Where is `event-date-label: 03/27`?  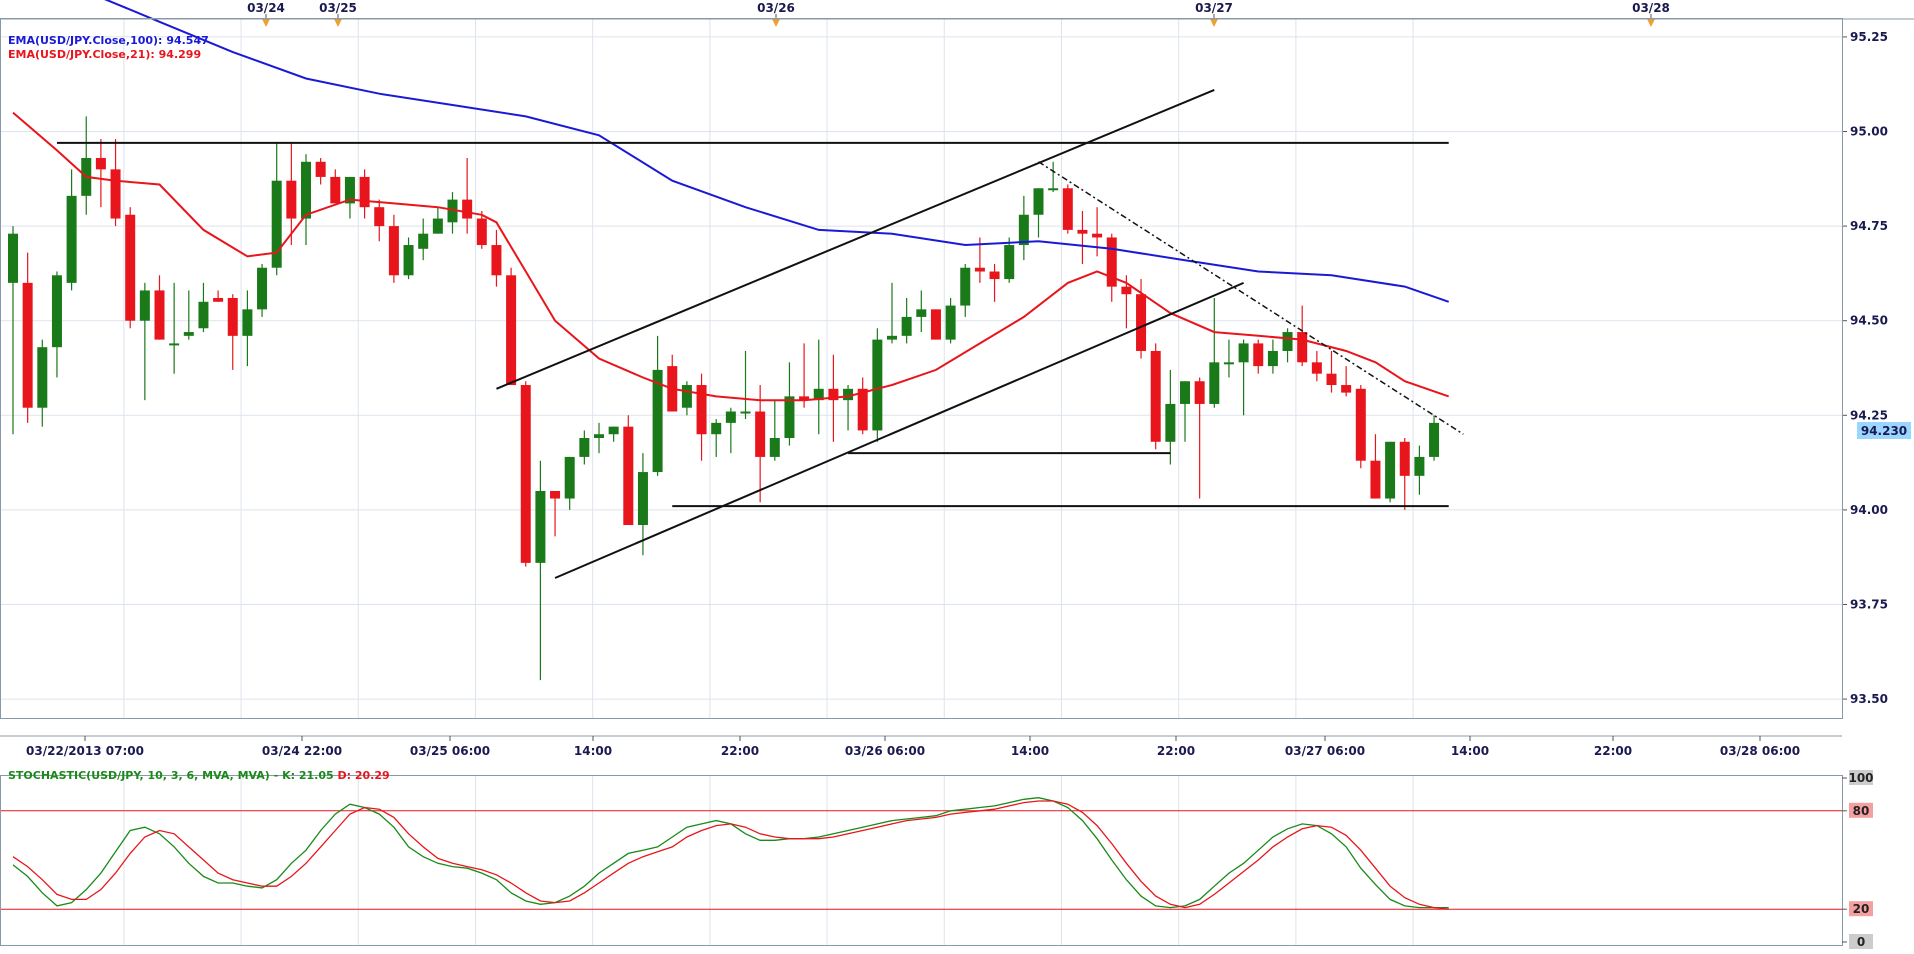
event-date-label: 03/27 is located at coordinates (1214, 8).